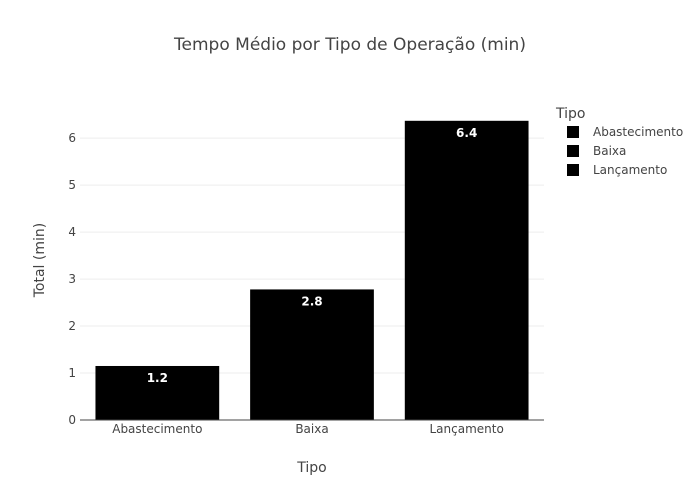 This screenshot has width=700, height=504. I want to click on y-tick-labels: 0 1 2 3 4 5 6, so click(72, 279).